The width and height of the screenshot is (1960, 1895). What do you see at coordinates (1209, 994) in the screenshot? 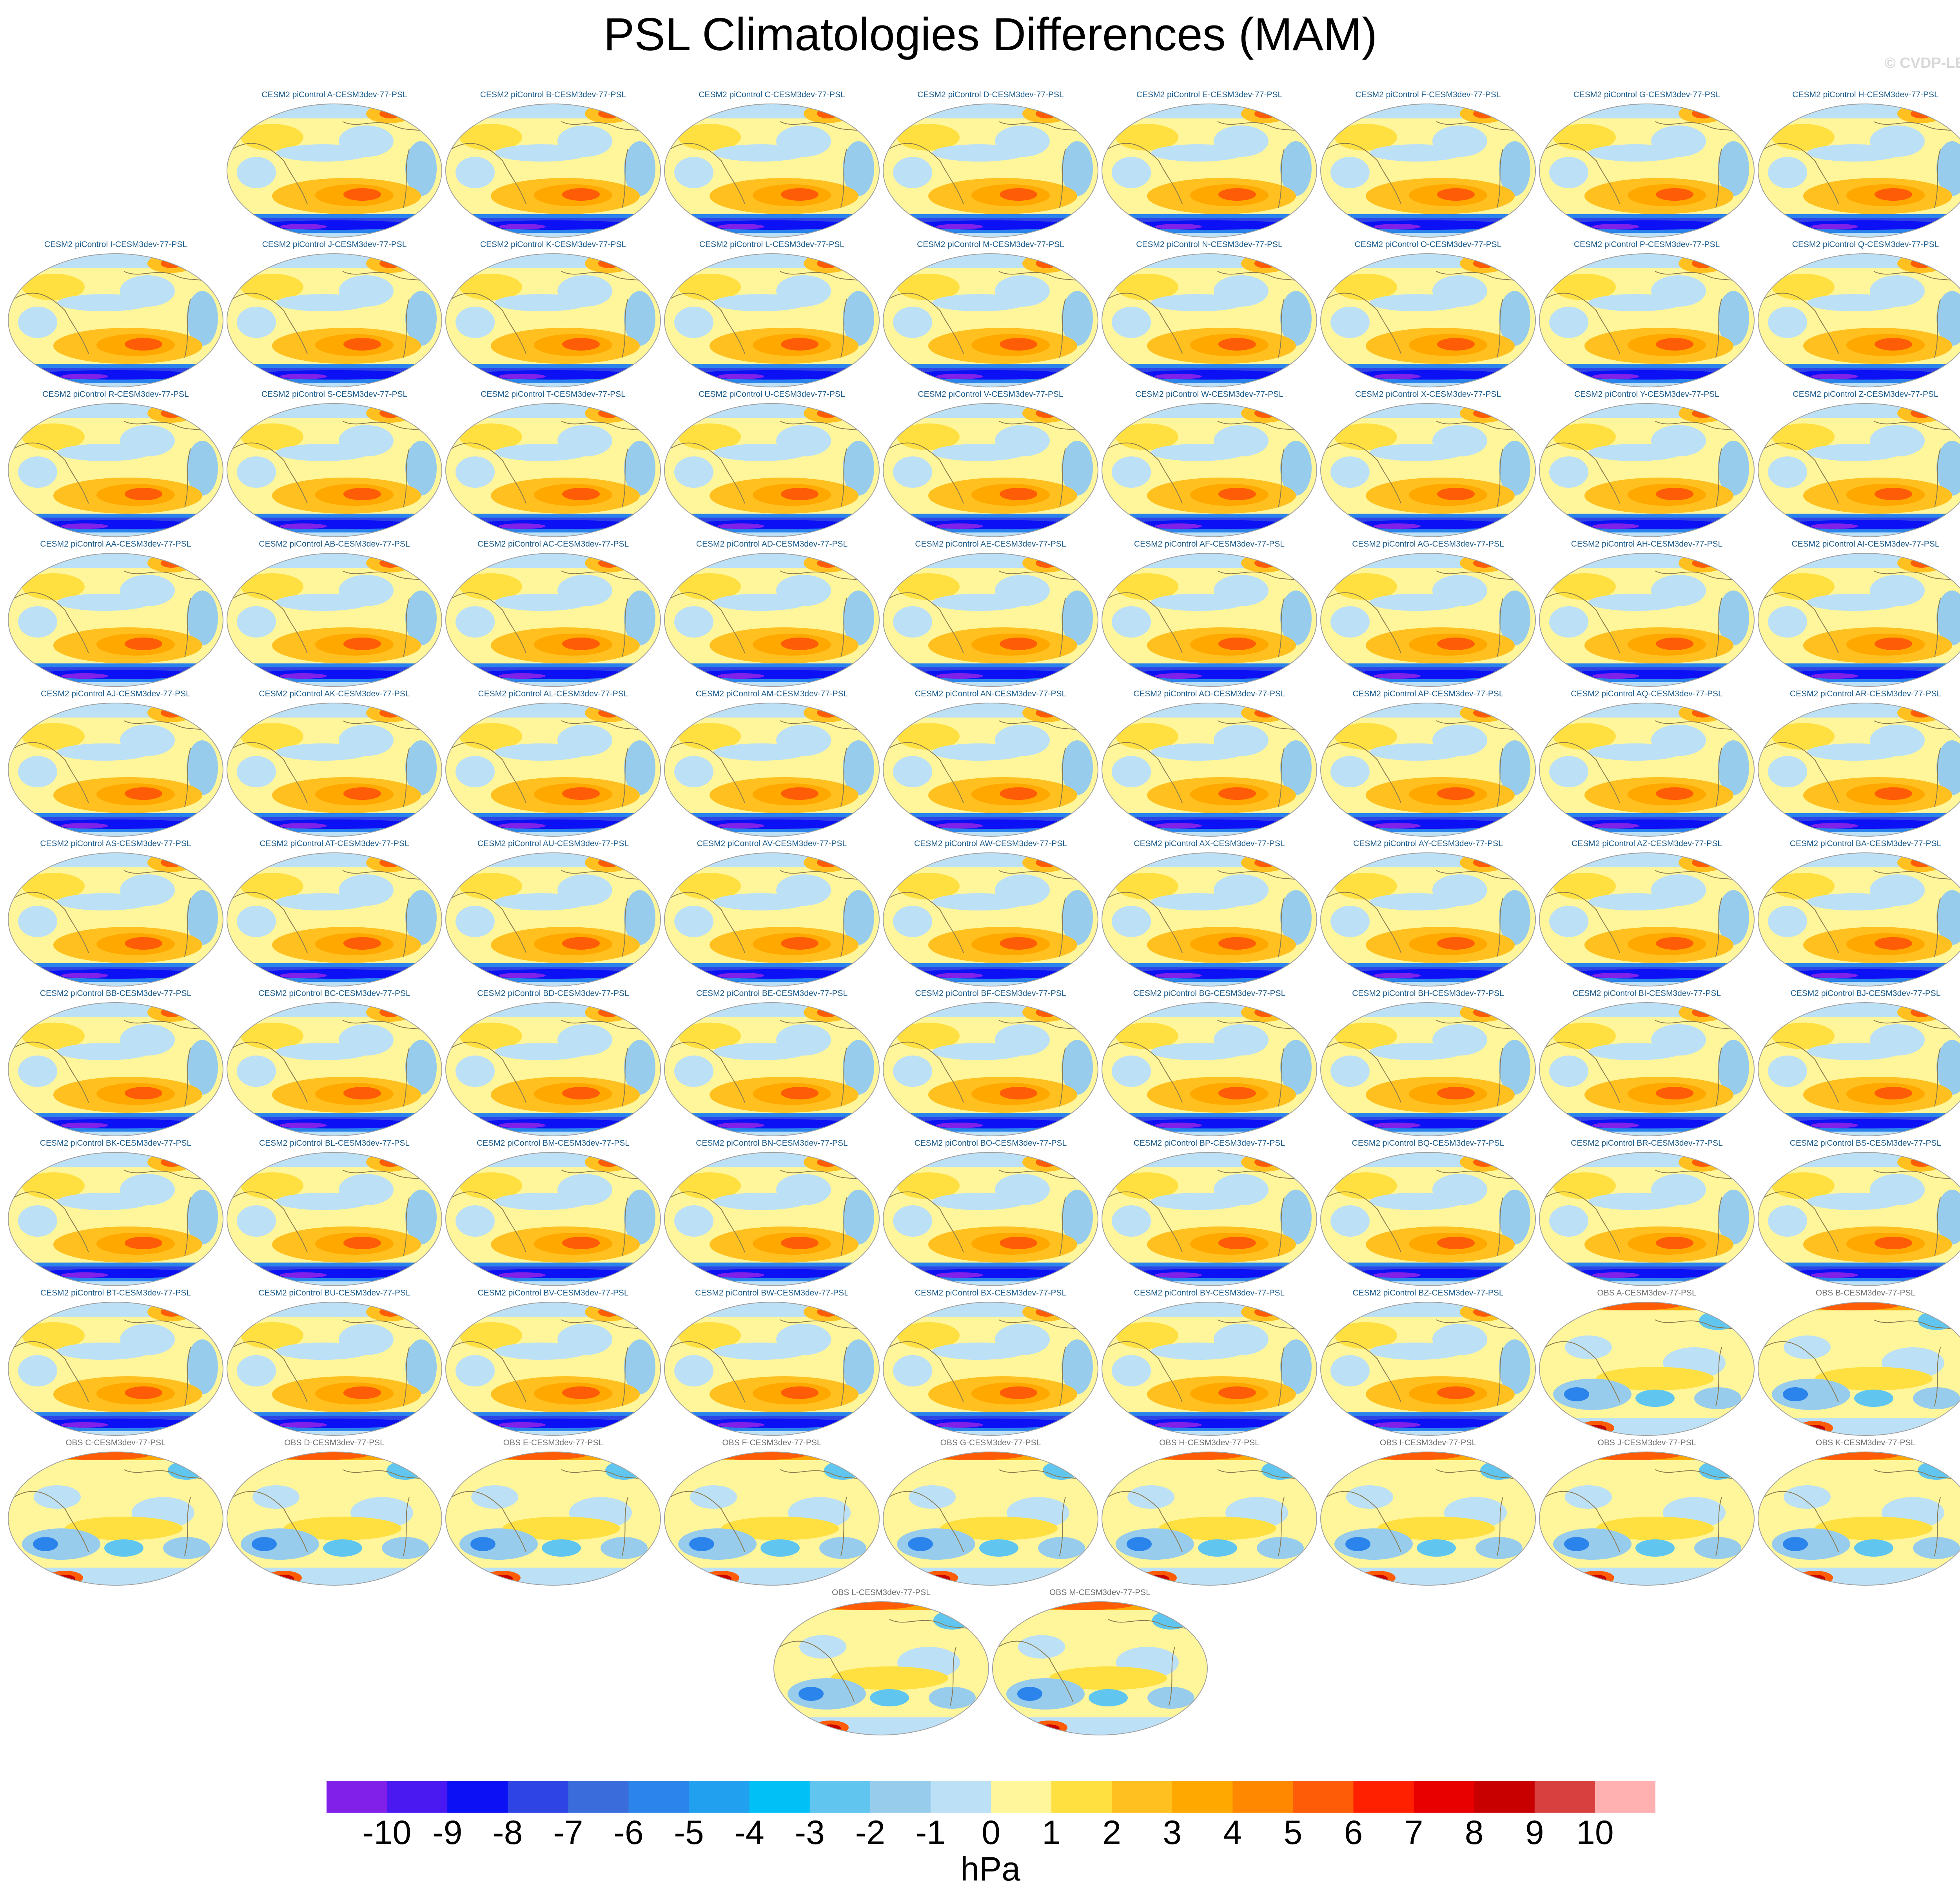
I see `map-panel-title: CESM2 piControl BG-CESM3dev-77-PSL` at bounding box center [1209, 994].